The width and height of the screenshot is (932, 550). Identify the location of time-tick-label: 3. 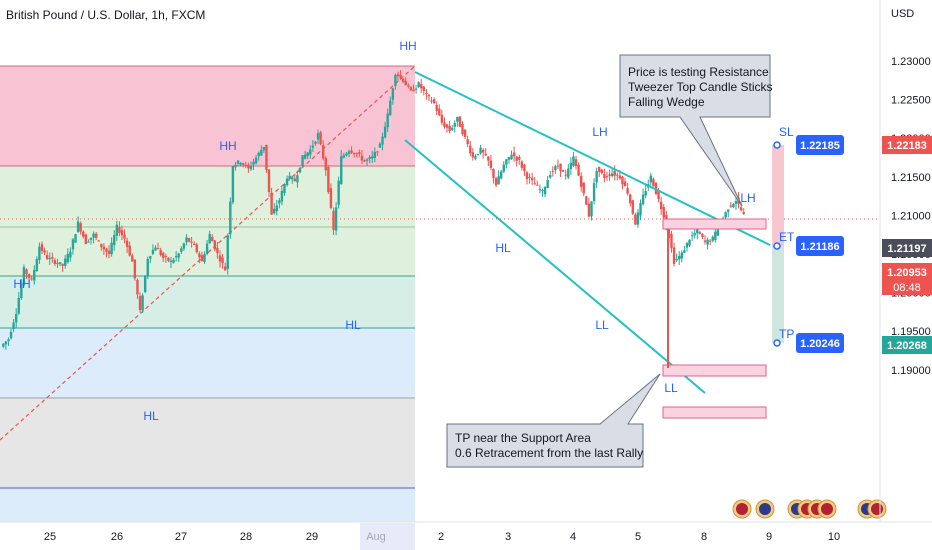
(508, 537).